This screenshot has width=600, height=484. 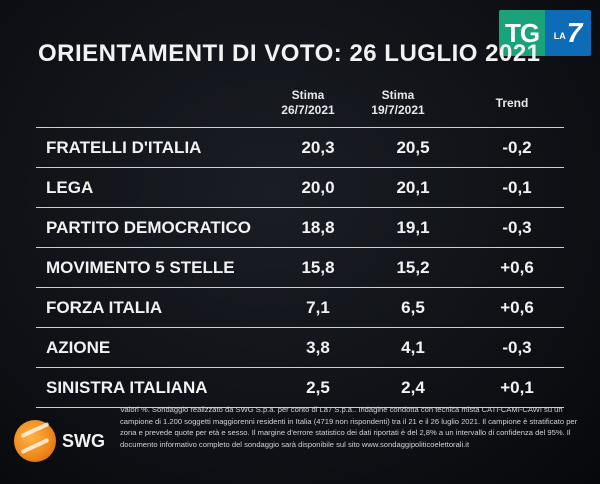 What do you see at coordinates (318, 187) in the screenshot?
I see `stima-26-value: 20,0` at bounding box center [318, 187].